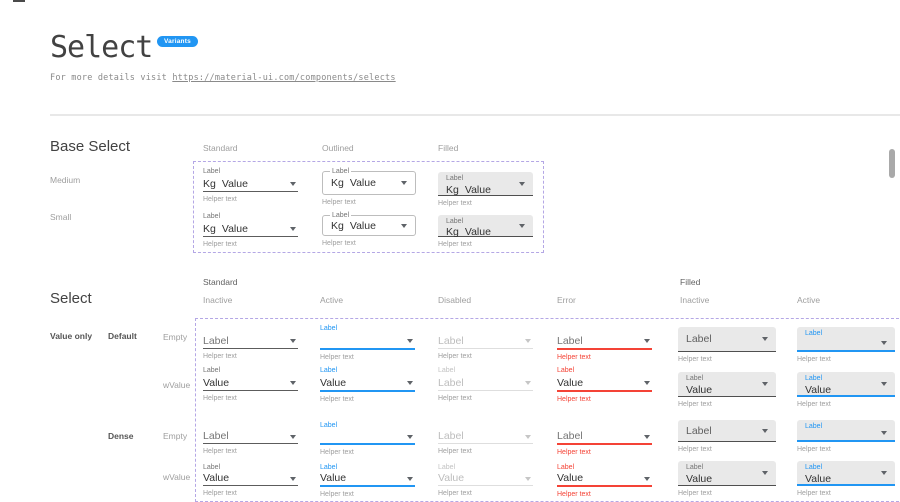 The image size is (900, 502). Describe the element at coordinates (338, 148) in the screenshot. I see `column-header-outlined: Outlined` at that location.